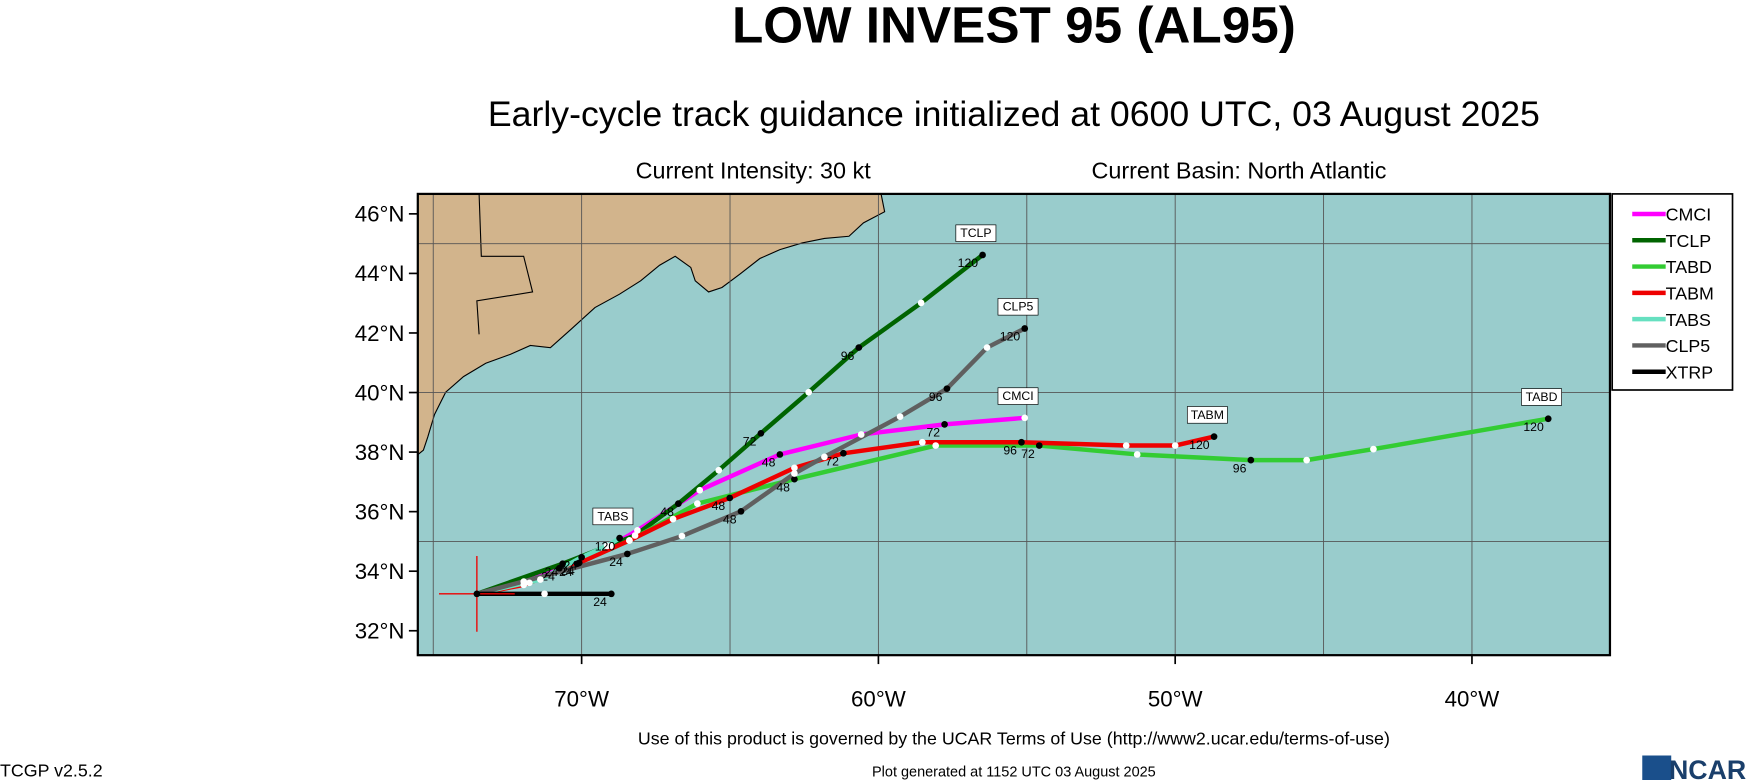 The height and width of the screenshot is (780, 1747). I want to click on track-label: TCLP, so click(975, 233).